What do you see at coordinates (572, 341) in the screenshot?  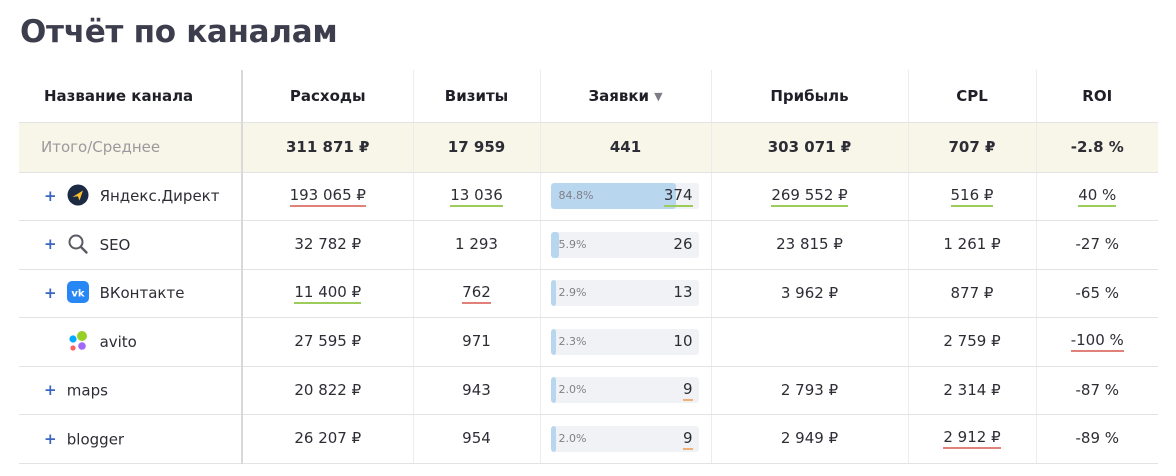 I see `leads-share: 2.3%` at bounding box center [572, 341].